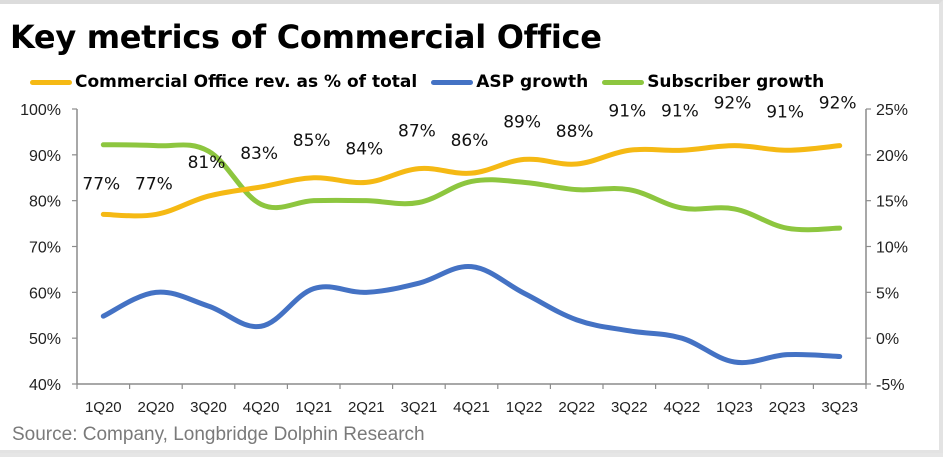  Describe the element at coordinates (45, 385) in the screenshot. I see `y-left-tick-label: 40%` at that location.